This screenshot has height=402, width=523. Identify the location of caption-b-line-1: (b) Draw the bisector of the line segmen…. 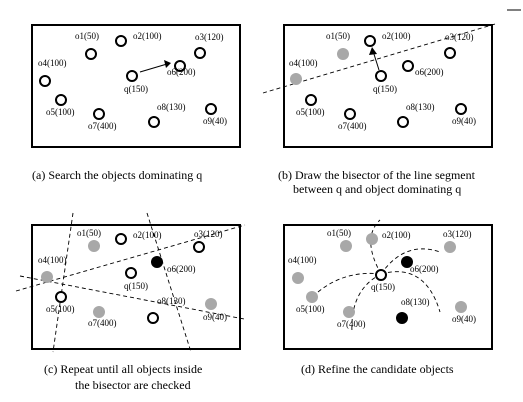
(377, 175).